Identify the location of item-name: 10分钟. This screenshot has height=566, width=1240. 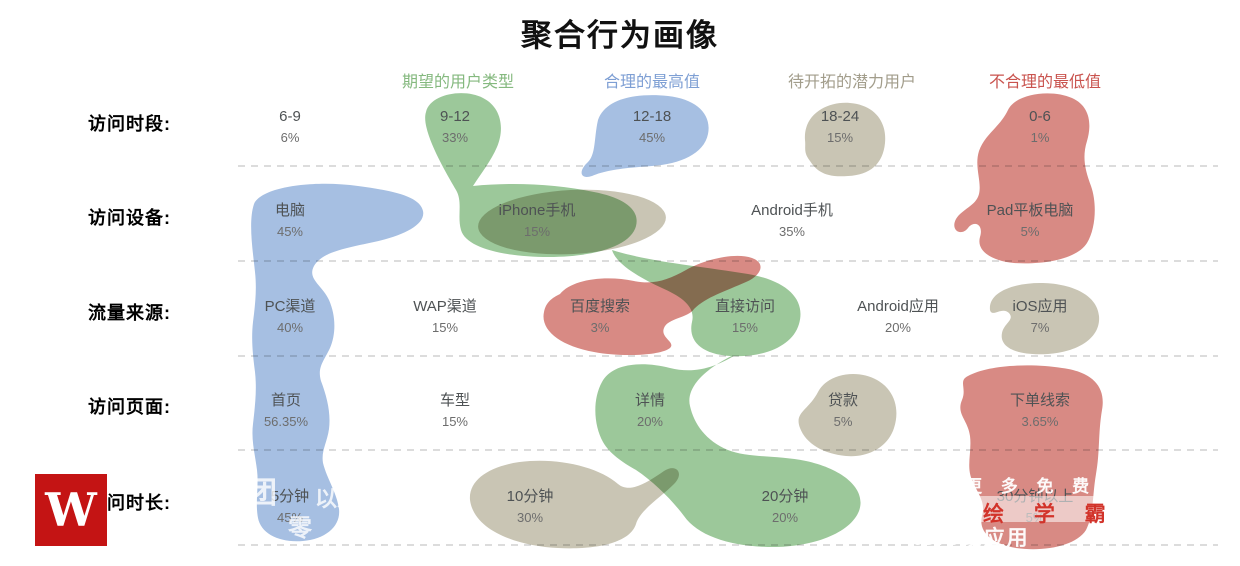
(530, 496).